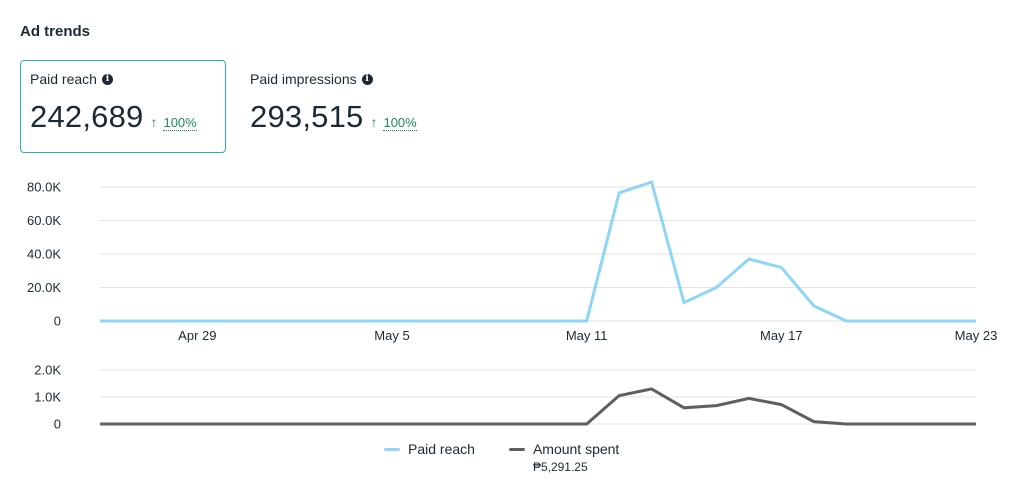 Image resolution: width=1020 pixels, height=504 pixels. What do you see at coordinates (87, 116) in the screenshot?
I see `metric-value: 242,689` at bounding box center [87, 116].